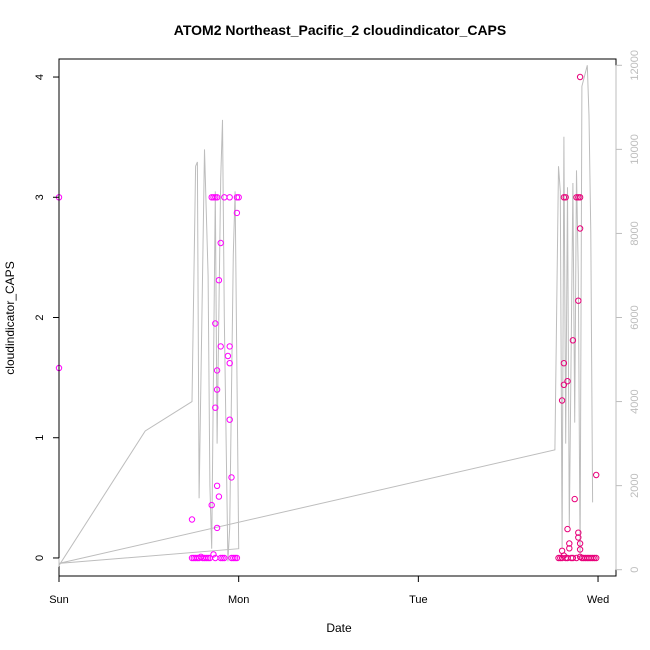 Image resolution: width=650 pixels, height=650 pixels. What do you see at coordinates (329, 590) in the screenshot?
I see `x-axis: Sun Mon Tue Wed` at bounding box center [329, 590].